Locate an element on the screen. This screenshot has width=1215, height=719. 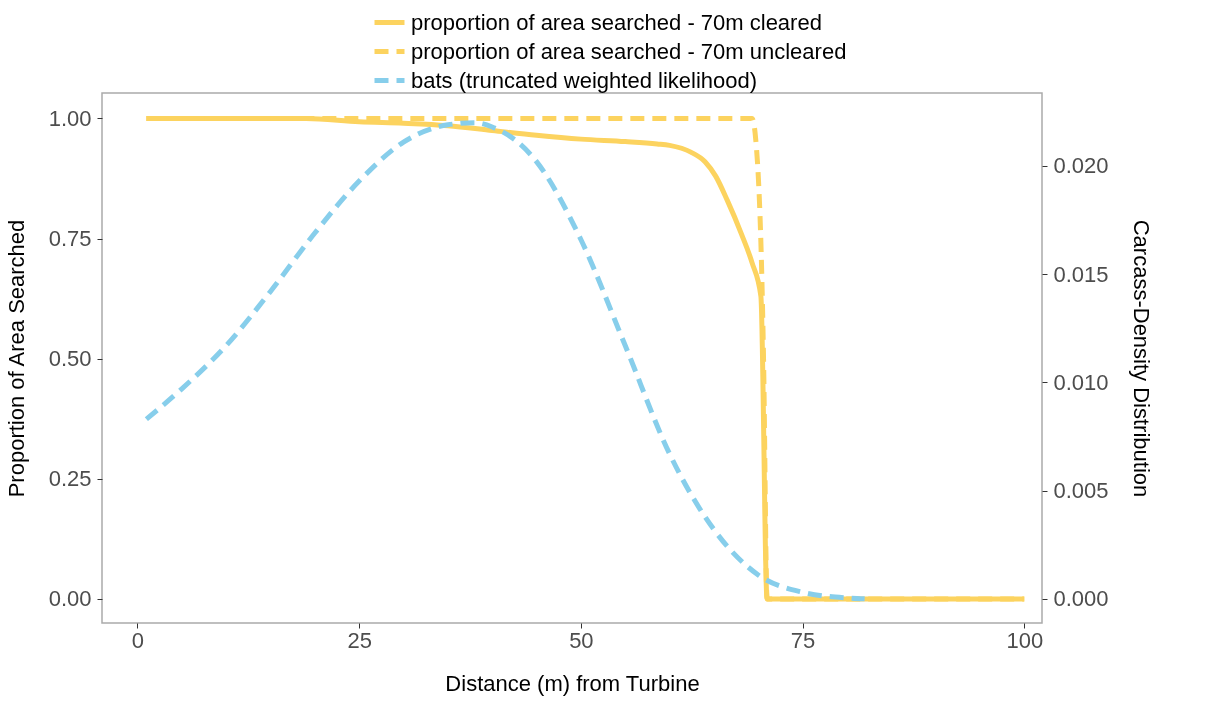
y-tick-label: 1.00 is located at coordinates (70, 118).